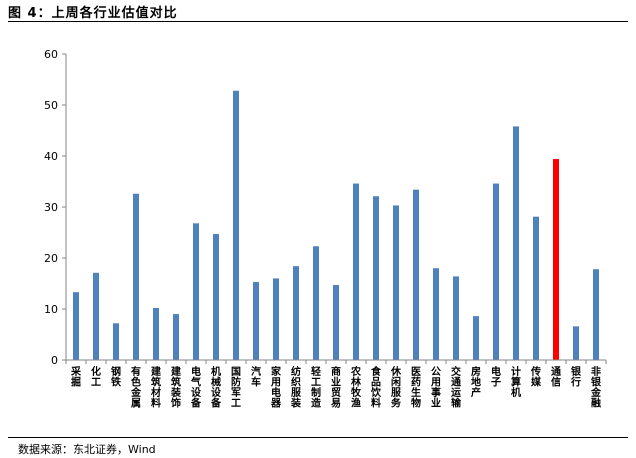  I want to click on category-label: 钢铁, so click(116, 377).